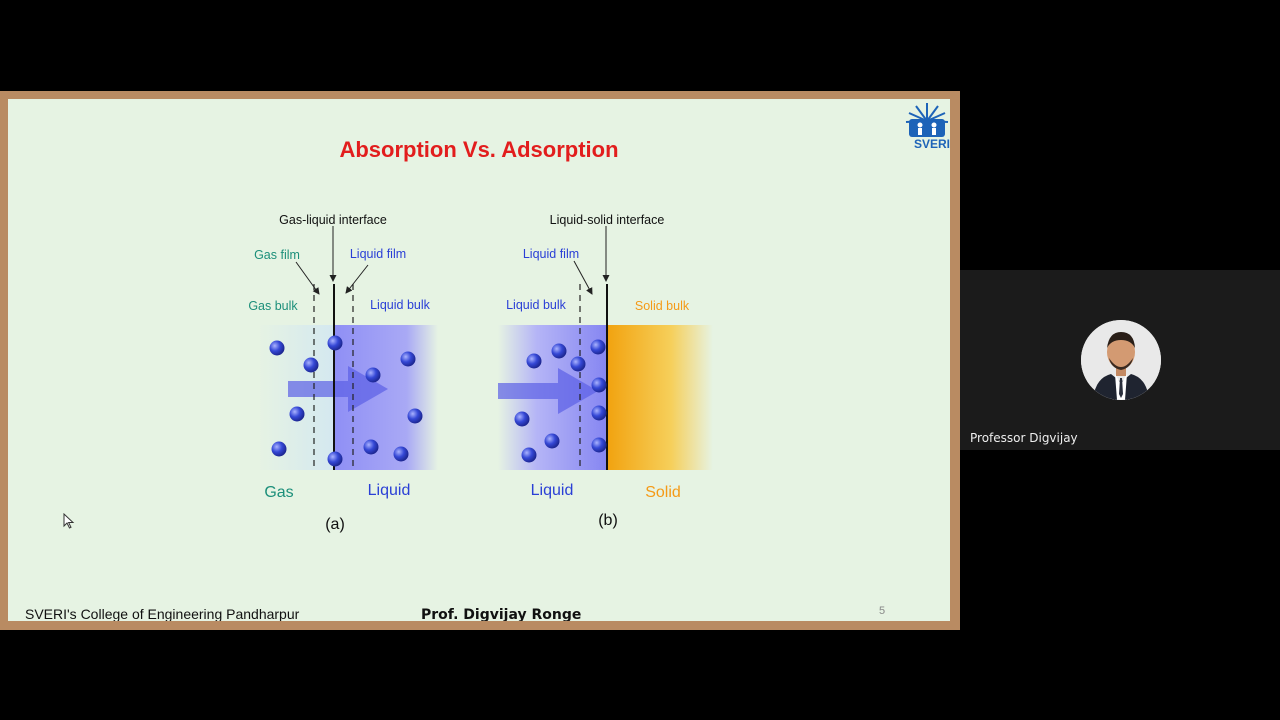 The image size is (1280, 720). What do you see at coordinates (378, 254) in the screenshot?
I see `liquid-film-label-a: Liquid film` at bounding box center [378, 254].